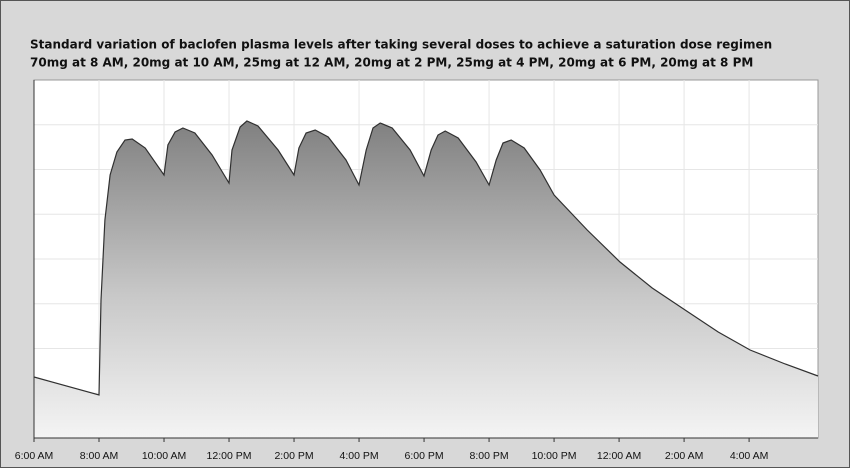  Describe the element at coordinates (554, 456) in the screenshot. I see `x-tick-label: 10:00 PM` at that location.